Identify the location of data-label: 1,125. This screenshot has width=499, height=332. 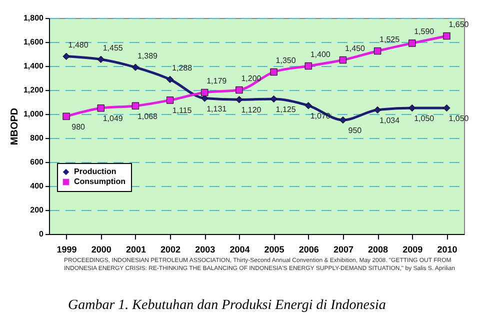
(286, 109).